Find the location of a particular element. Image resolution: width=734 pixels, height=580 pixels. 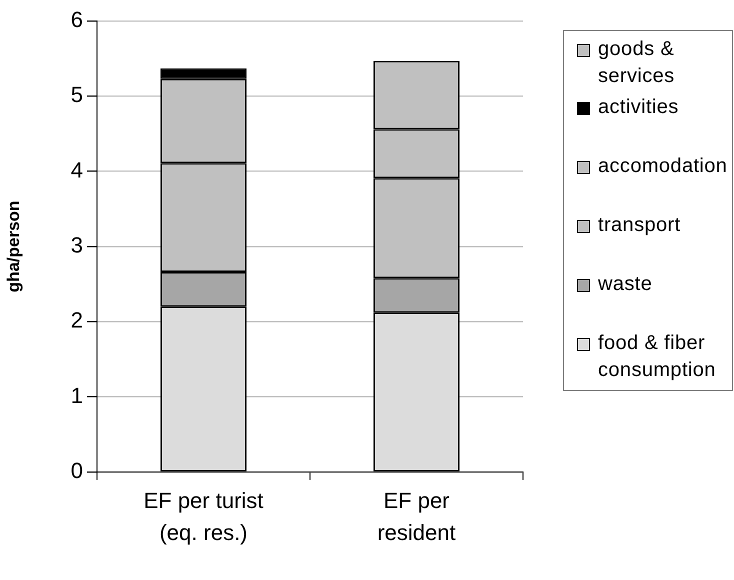

legend-label: accomodation is located at coordinates (663, 167).